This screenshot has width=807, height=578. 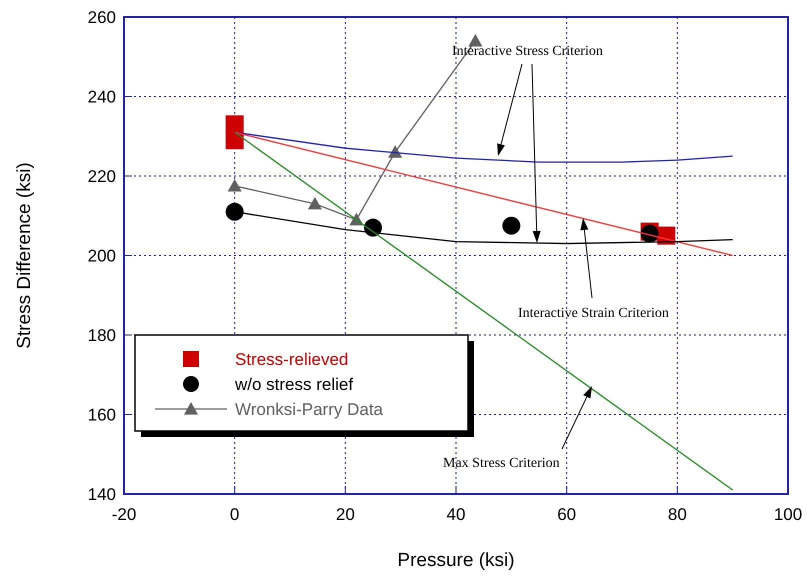 I want to click on x-tick-label: 100, so click(x=788, y=514).